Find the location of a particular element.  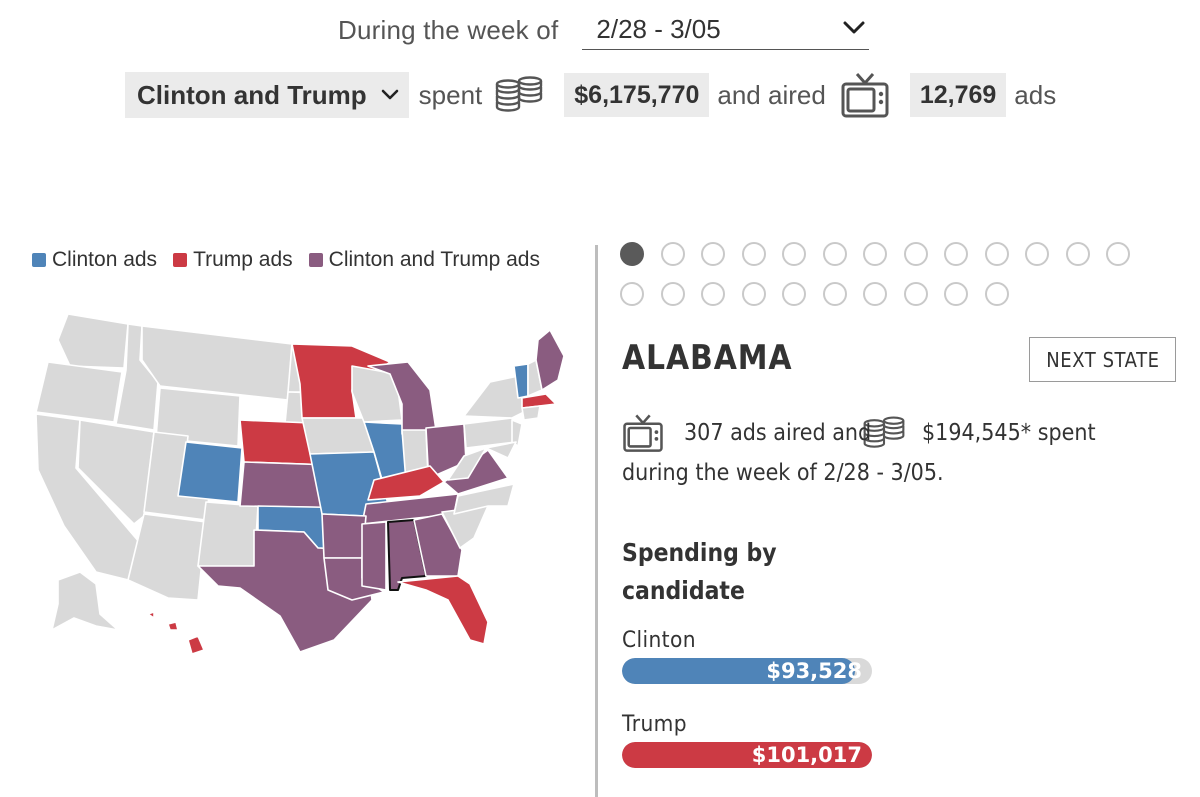

state-week-text: during the week of 2/28 - 3/05. is located at coordinates (783, 473).